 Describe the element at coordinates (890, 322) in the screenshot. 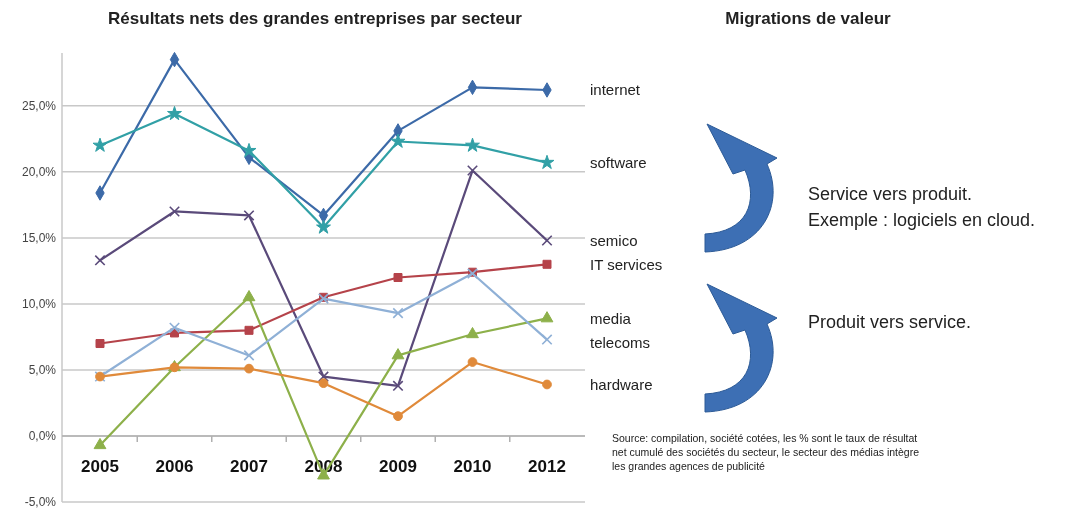

I see `text: Produit vers service.` at that location.